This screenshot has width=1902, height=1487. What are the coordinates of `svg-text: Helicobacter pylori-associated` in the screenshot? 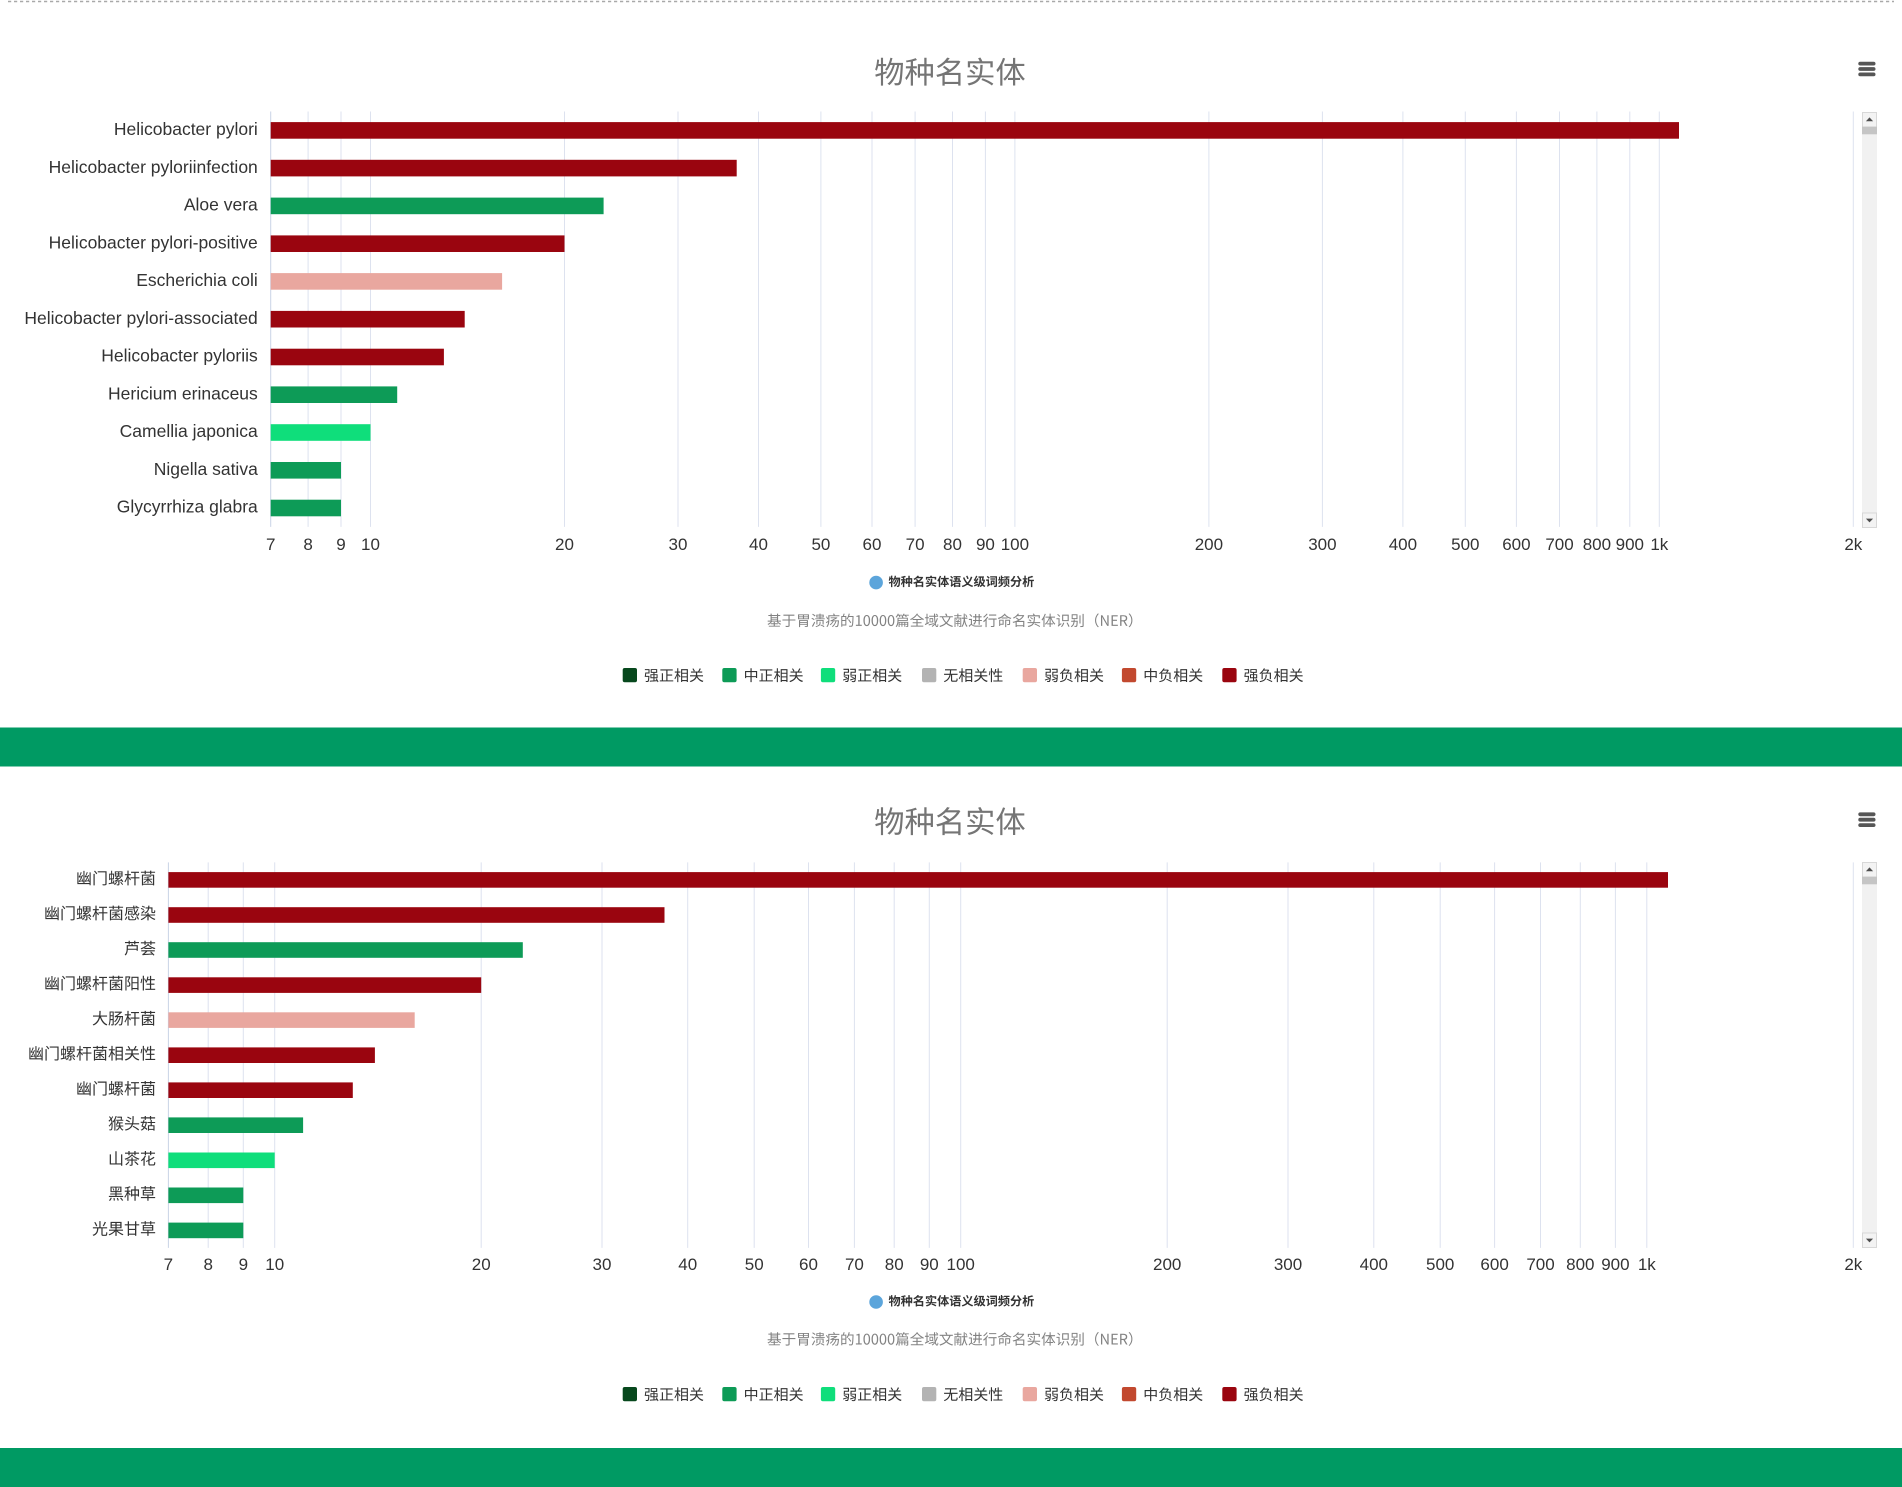 It's located at (140, 318).